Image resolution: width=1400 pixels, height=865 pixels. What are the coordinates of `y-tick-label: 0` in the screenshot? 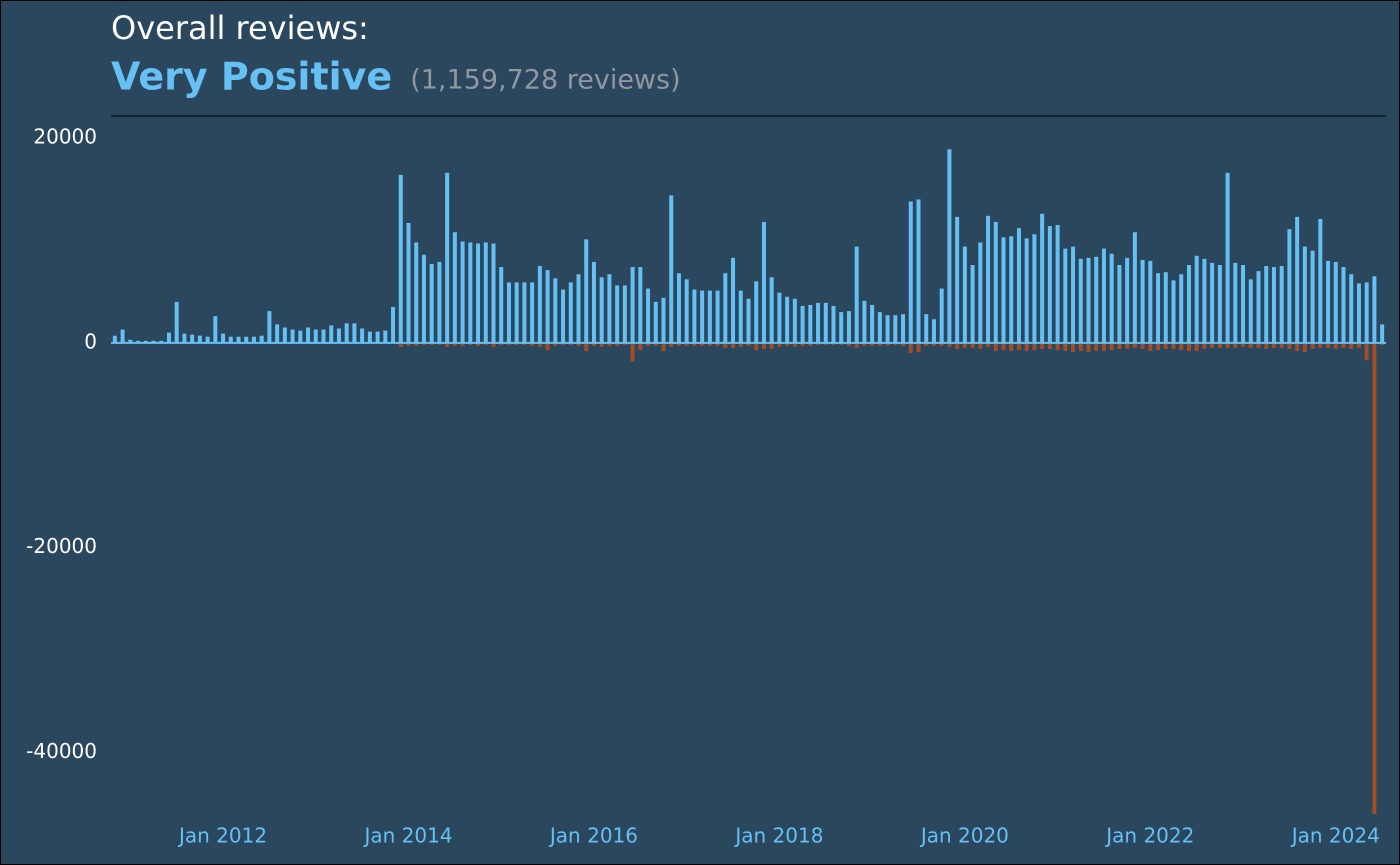 It's located at (90, 341).